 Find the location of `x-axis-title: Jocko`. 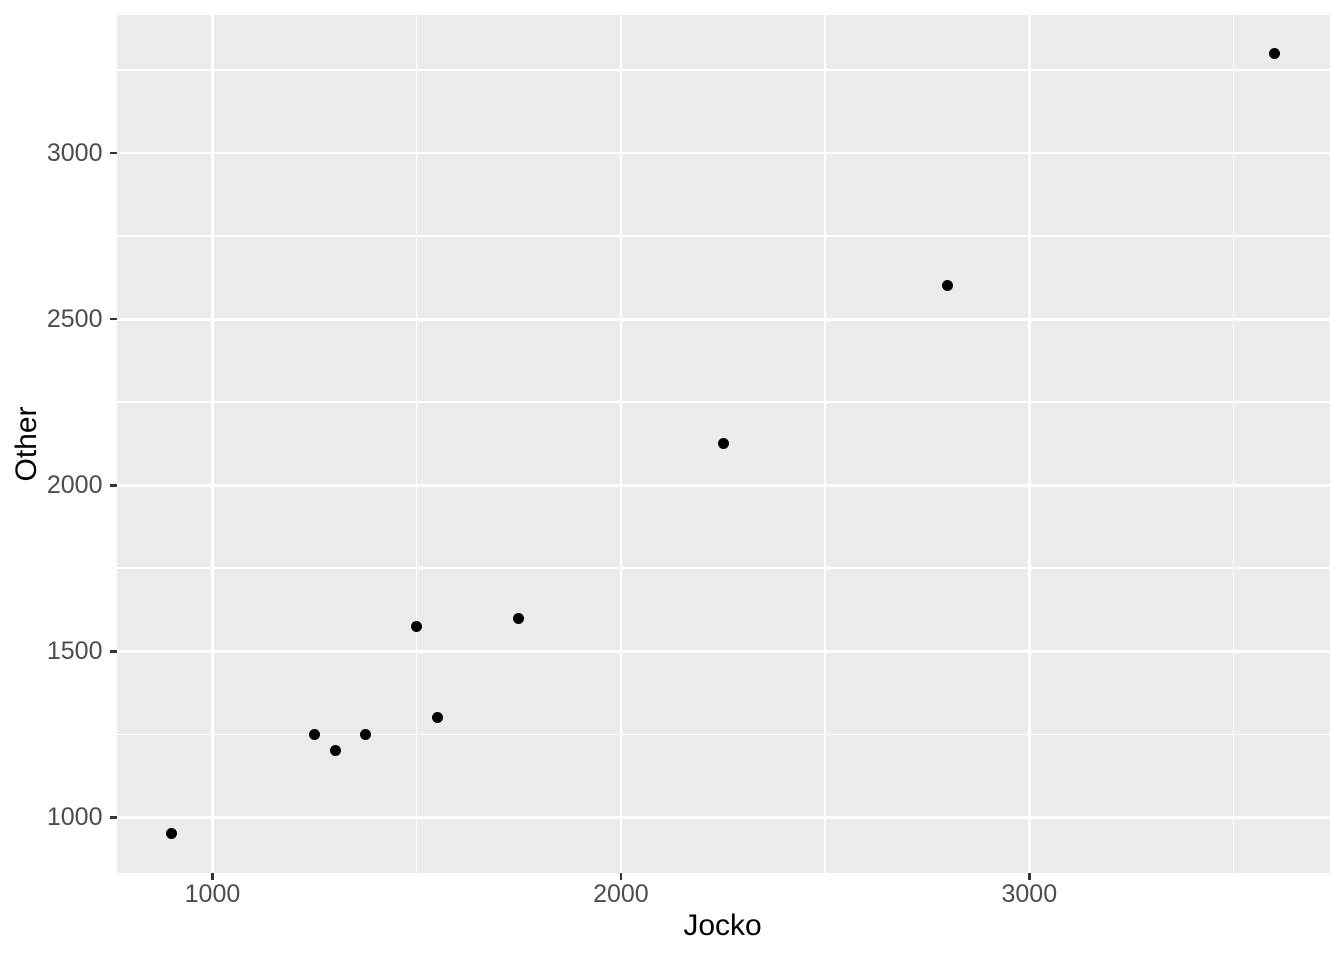

x-axis-title: Jocko is located at coordinates (722, 925).